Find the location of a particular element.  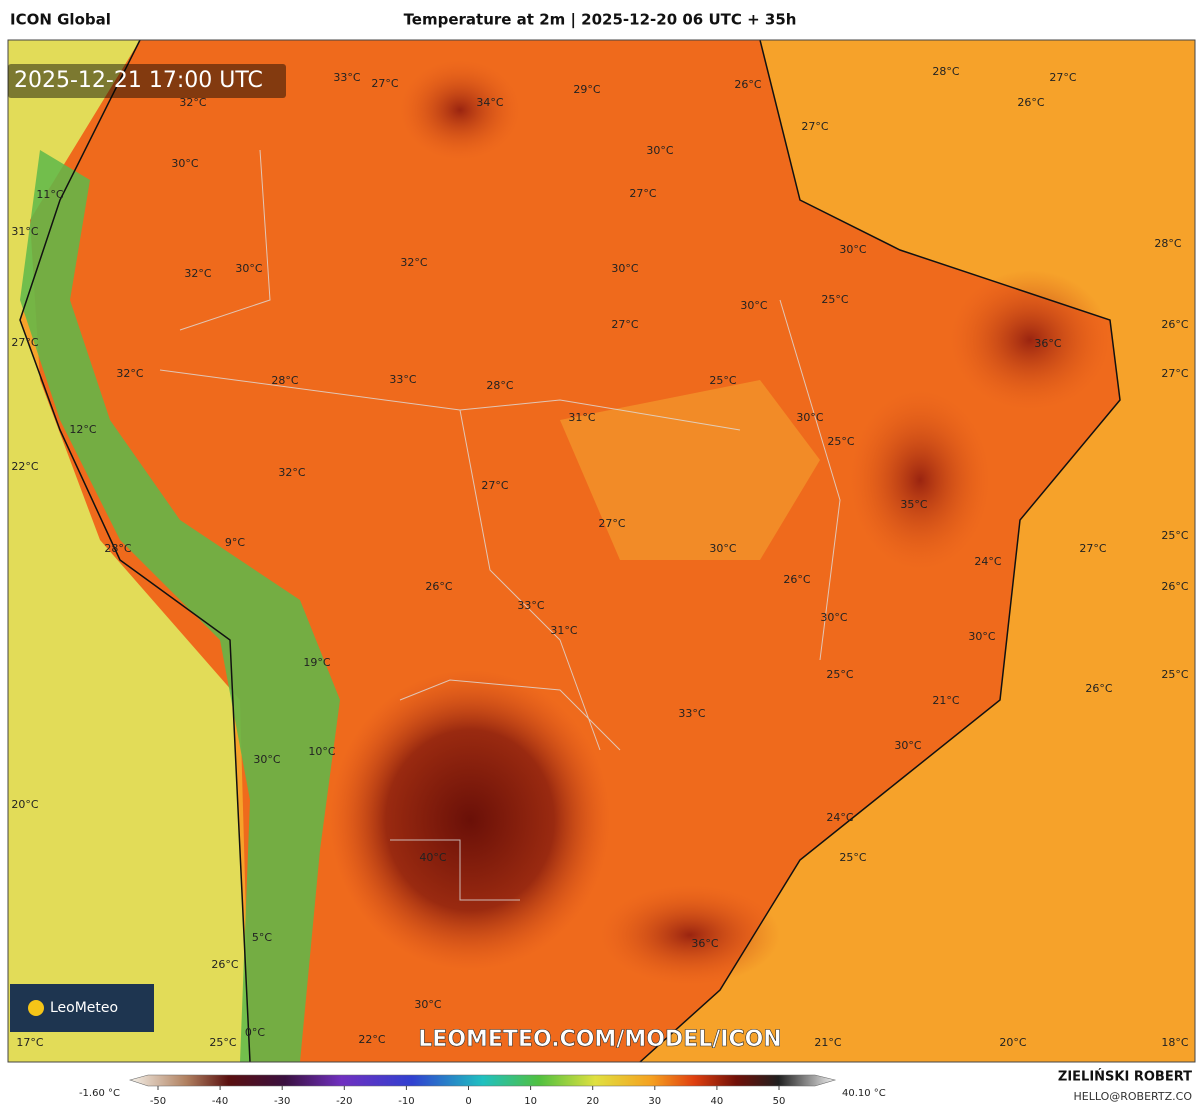

temperature-label: 40°C is located at coordinates (432, 857).